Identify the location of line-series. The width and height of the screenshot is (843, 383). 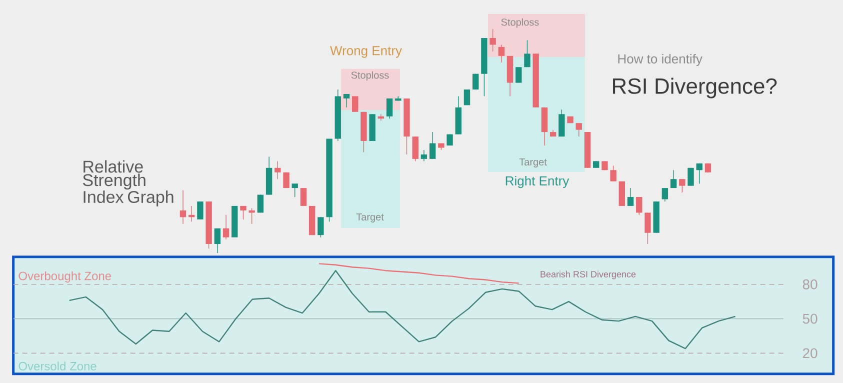
(419, 273).